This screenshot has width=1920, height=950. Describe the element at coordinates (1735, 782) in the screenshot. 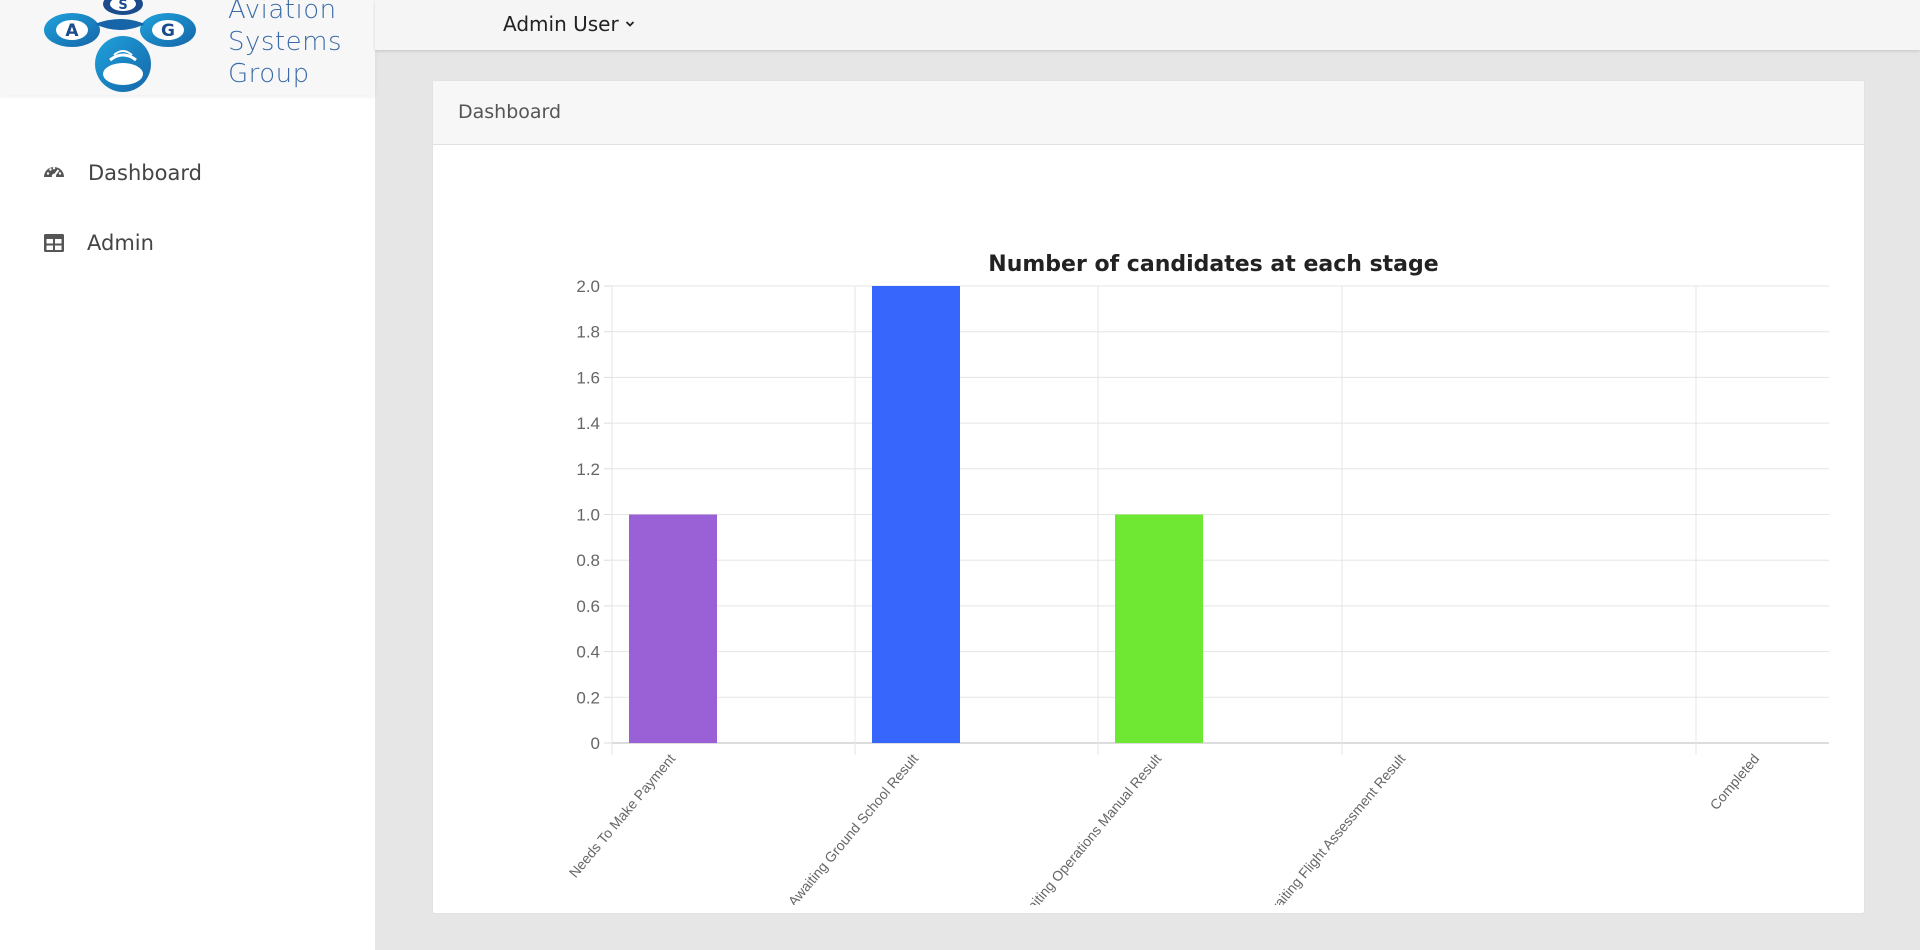

I see `x-tick-label: Completed` at that location.